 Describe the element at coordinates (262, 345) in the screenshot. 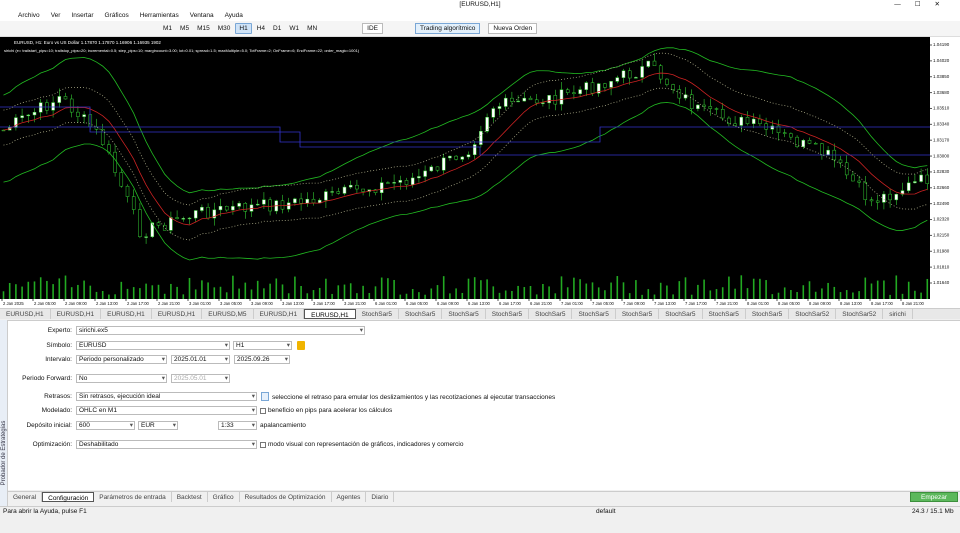

I see `timeframe-select: H1` at that location.